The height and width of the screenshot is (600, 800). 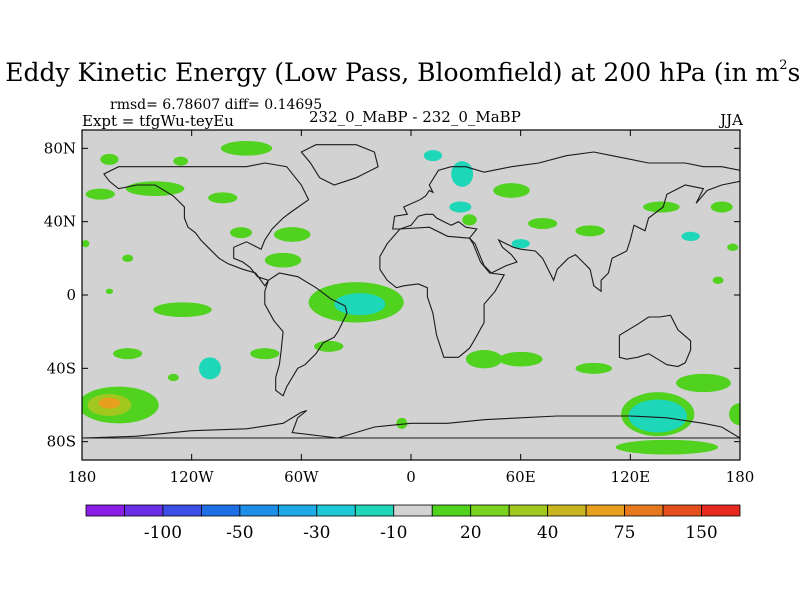 What do you see at coordinates (415, 117) in the screenshot?
I see `difference-label: 232_0_MaBP - 232_0_MaBP` at bounding box center [415, 117].